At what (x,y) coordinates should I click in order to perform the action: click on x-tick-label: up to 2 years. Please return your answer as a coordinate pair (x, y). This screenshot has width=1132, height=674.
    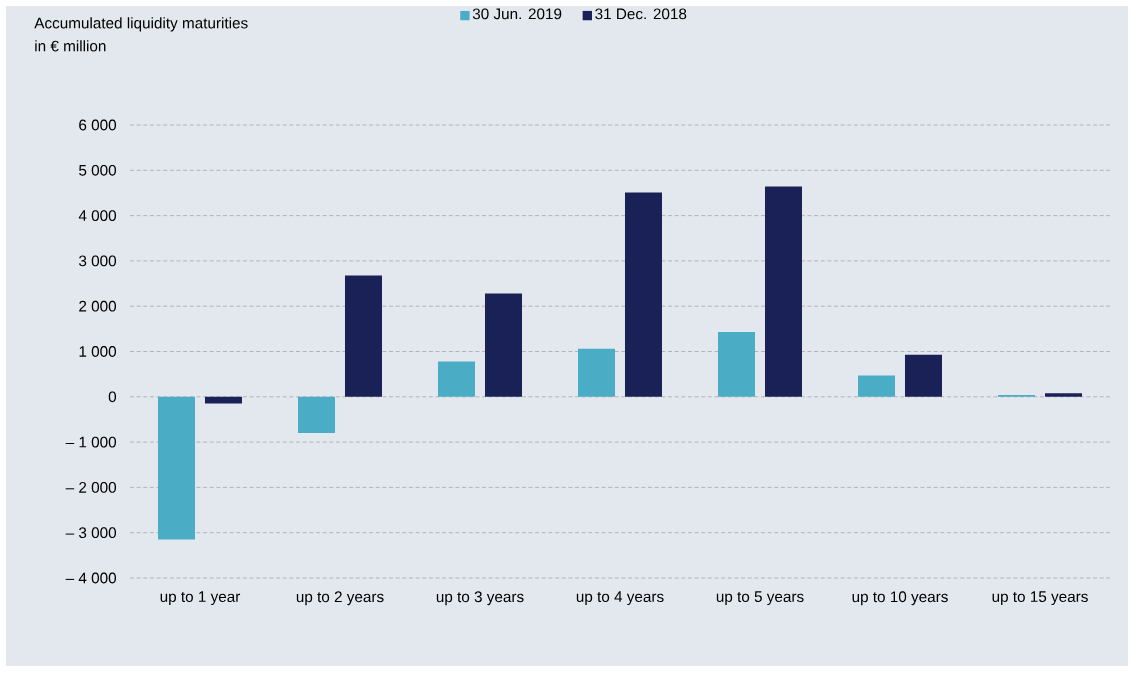
    Looking at the image, I should click on (340, 598).